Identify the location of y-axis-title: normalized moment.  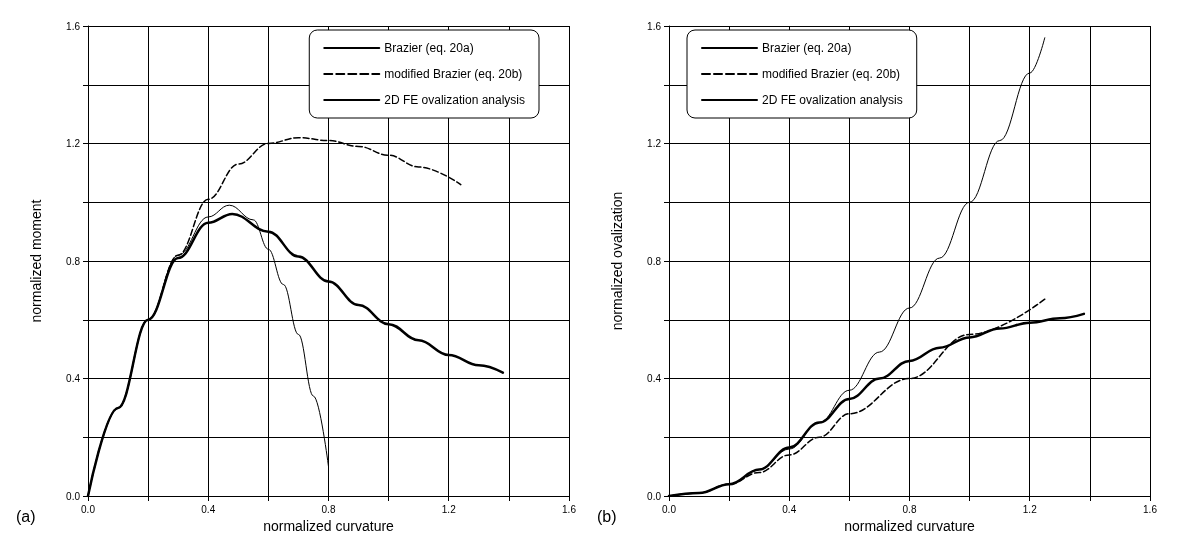
(36, 261).